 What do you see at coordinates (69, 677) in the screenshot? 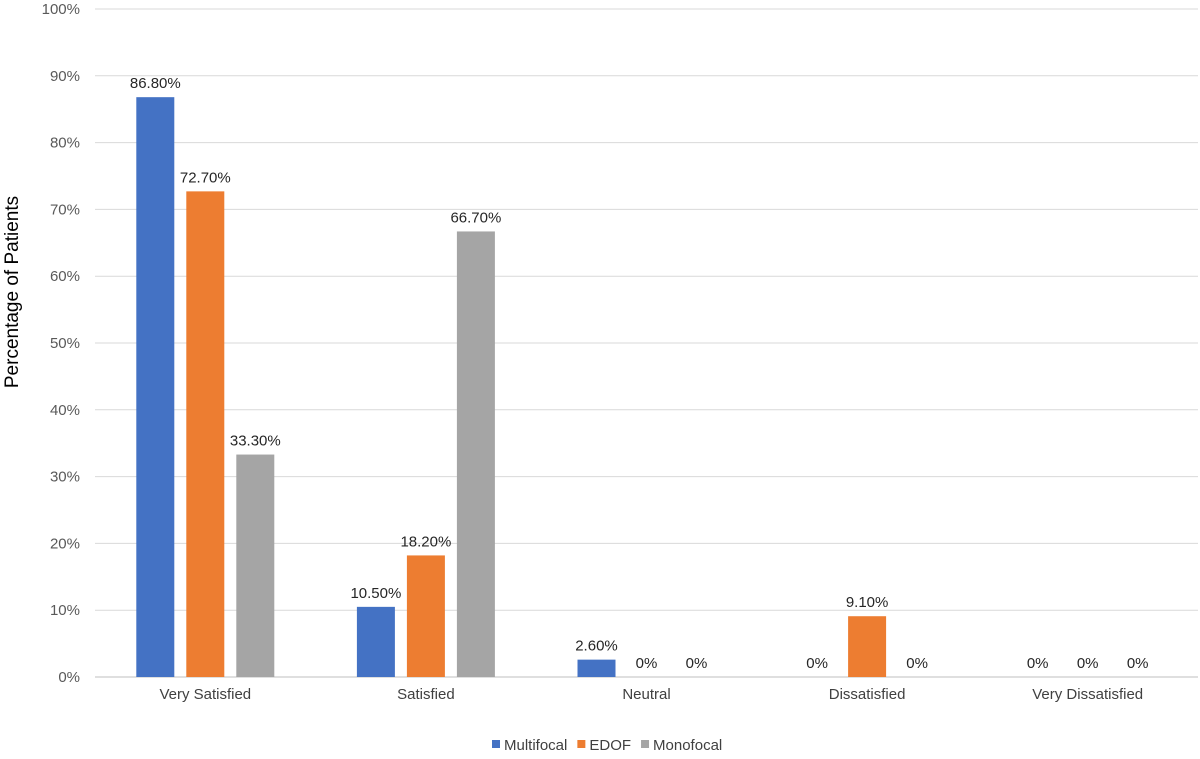
I see `y-tick-label: 0%` at bounding box center [69, 677].